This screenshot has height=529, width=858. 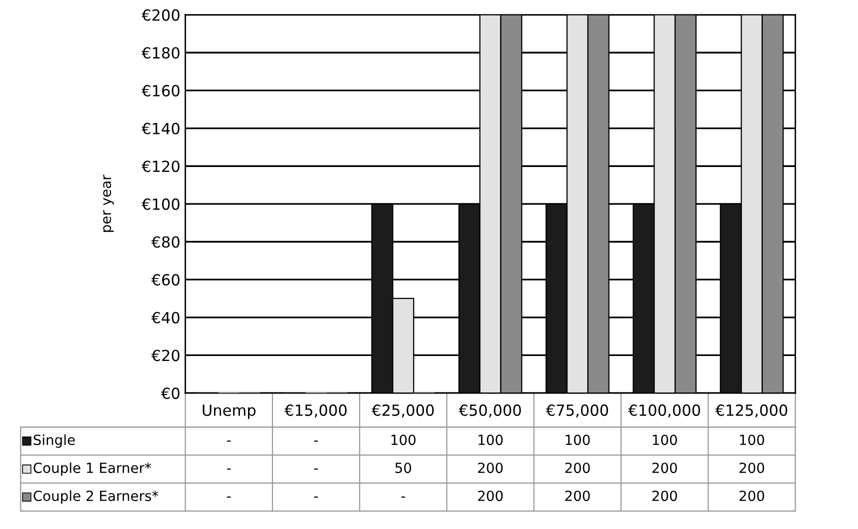 I want to click on y-tick-label: €140, so click(x=161, y=128).